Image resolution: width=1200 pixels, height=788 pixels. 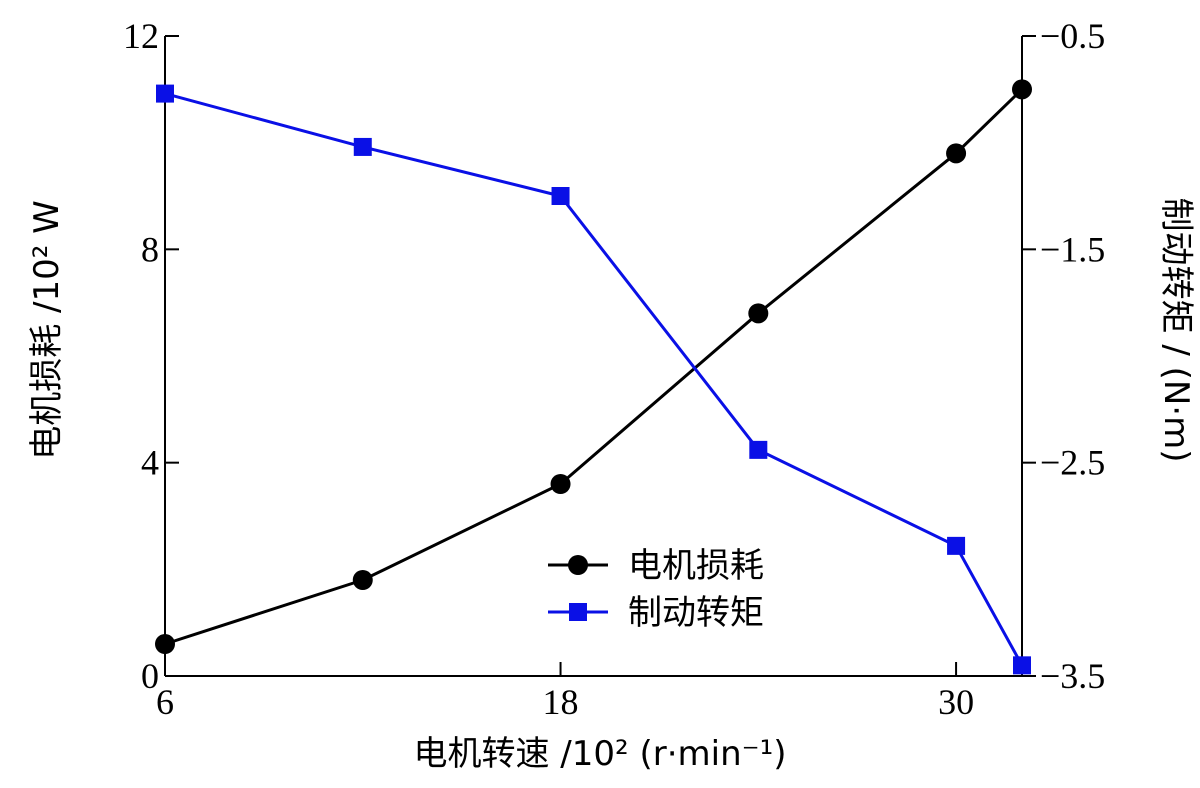 What do you see at coordinates (1063, 356) in the screenshot?
I see `right-axis: −0.5 −1.5 −2.5 −3.5` at bounding box center [1063, 356].